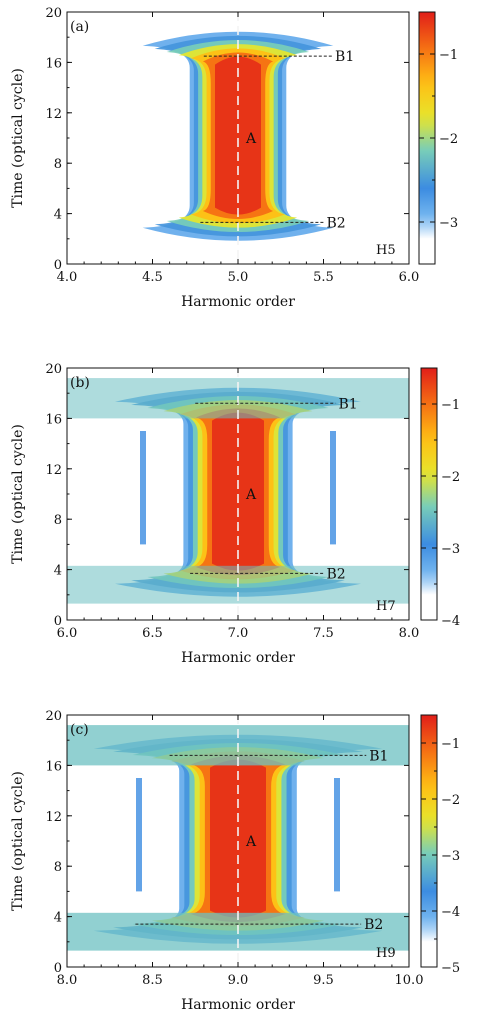  What do you see at coordinates (323, 633) in the screenshot?
I see `x-tick-label: 7.5` at bounding box center [323, 633].